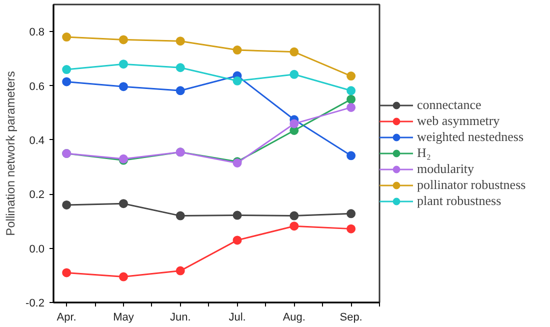  I want to click on y-tick-label: 0.4, so click(37, 140).